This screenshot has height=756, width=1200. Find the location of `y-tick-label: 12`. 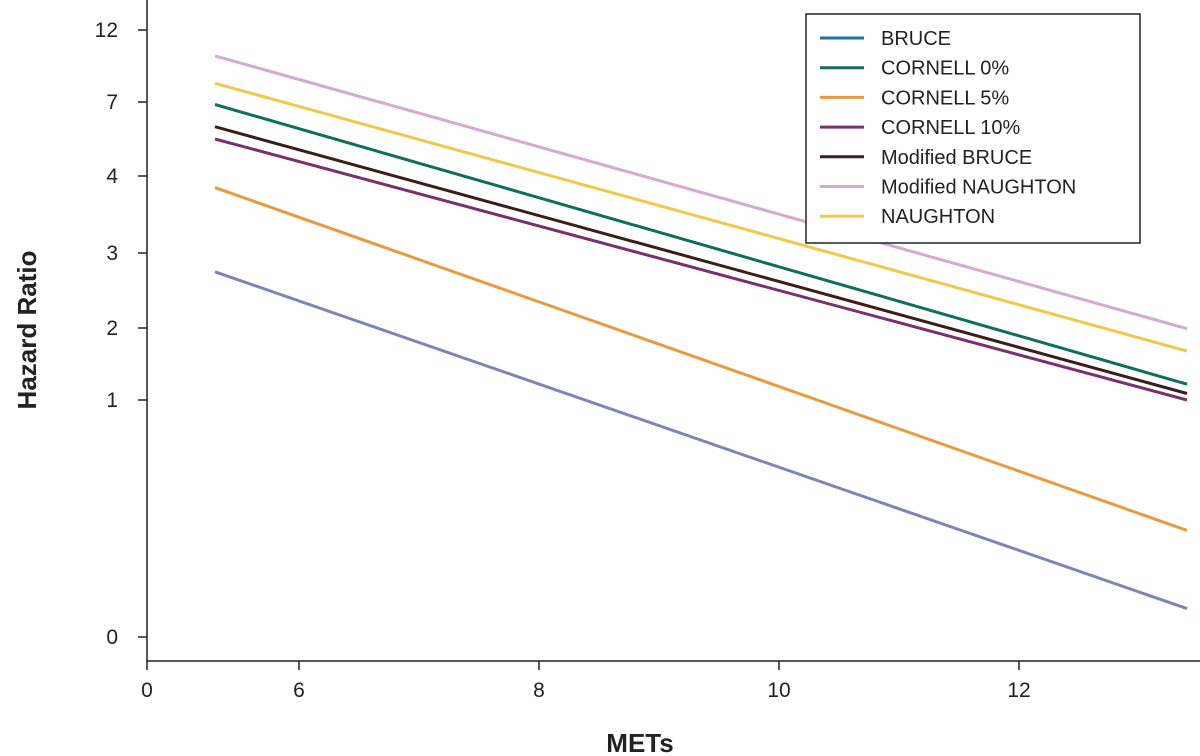

y-tick-label: 12 is located at coordinates (106, 30).